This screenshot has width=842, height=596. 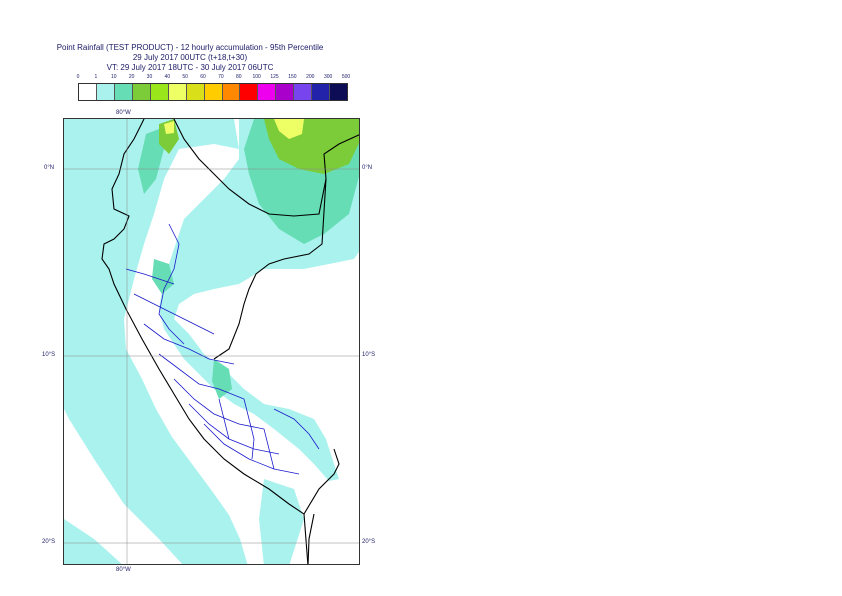 I want to click on lat-label-left-10: 10°S, so click(x=49, y=355).